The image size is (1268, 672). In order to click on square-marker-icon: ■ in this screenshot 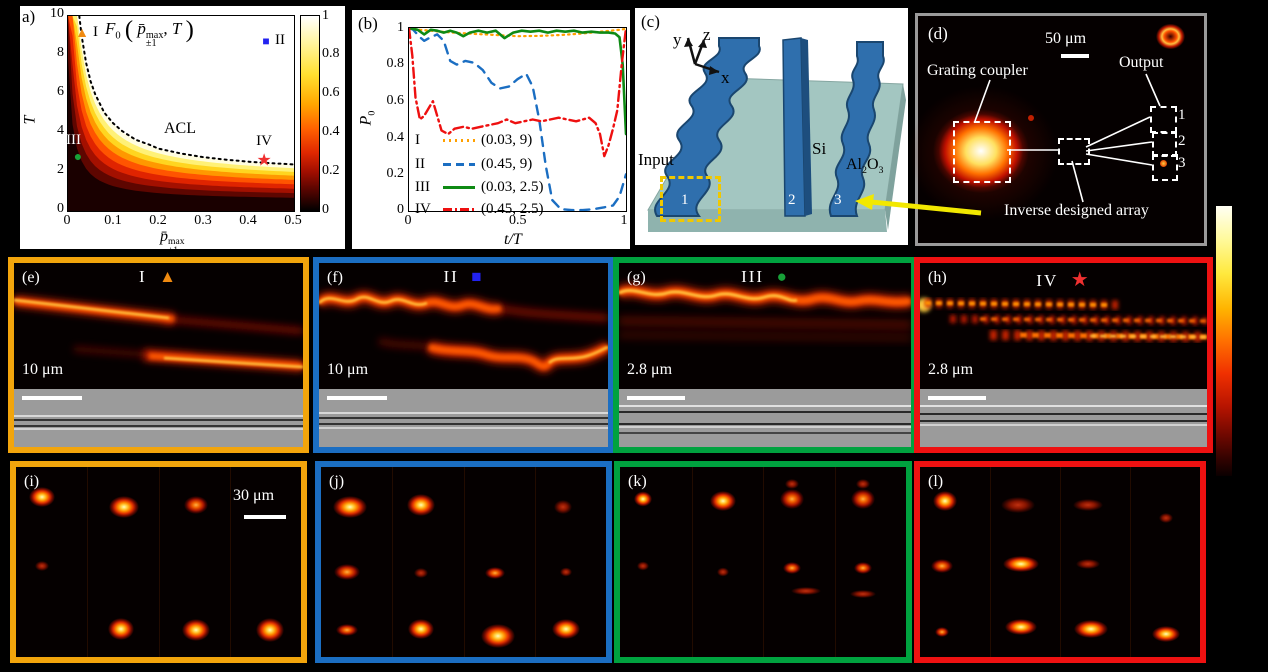, I will do `click(477, 276)`.